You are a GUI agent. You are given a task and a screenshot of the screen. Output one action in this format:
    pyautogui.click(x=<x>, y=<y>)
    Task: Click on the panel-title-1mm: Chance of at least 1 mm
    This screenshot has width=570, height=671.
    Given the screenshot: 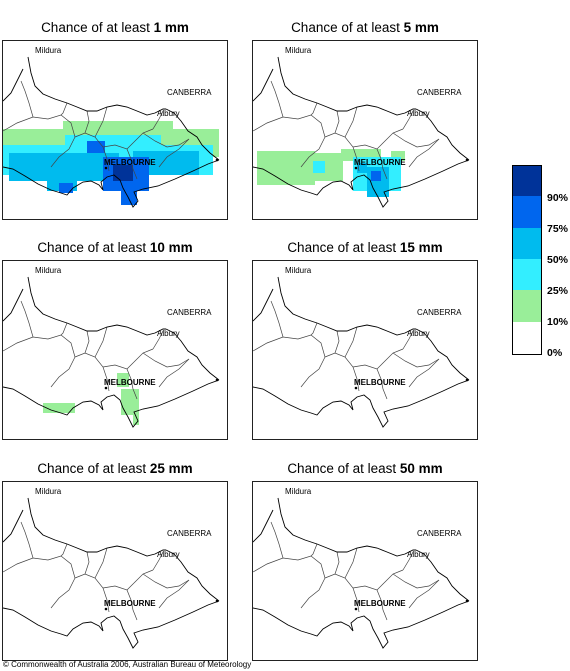 What is the action you would take?
    pyautogui.click(x=115, y=27)
    